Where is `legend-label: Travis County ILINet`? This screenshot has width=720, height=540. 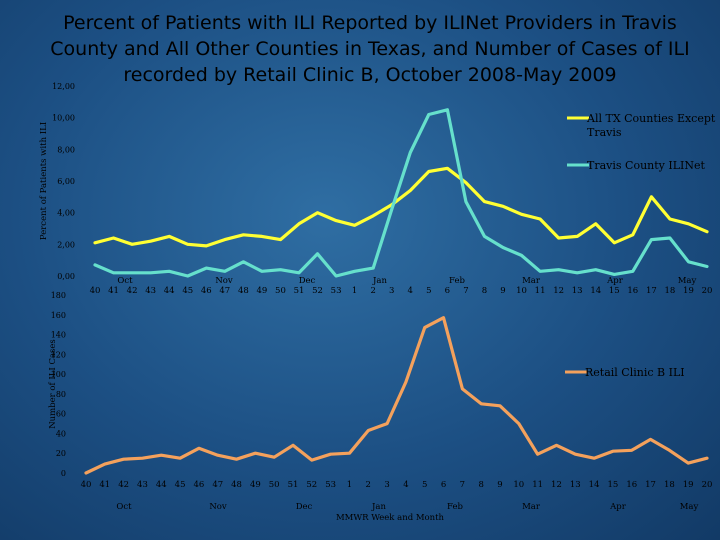
legend-label: Travis County ILINet is located at coordinates (646, 165).